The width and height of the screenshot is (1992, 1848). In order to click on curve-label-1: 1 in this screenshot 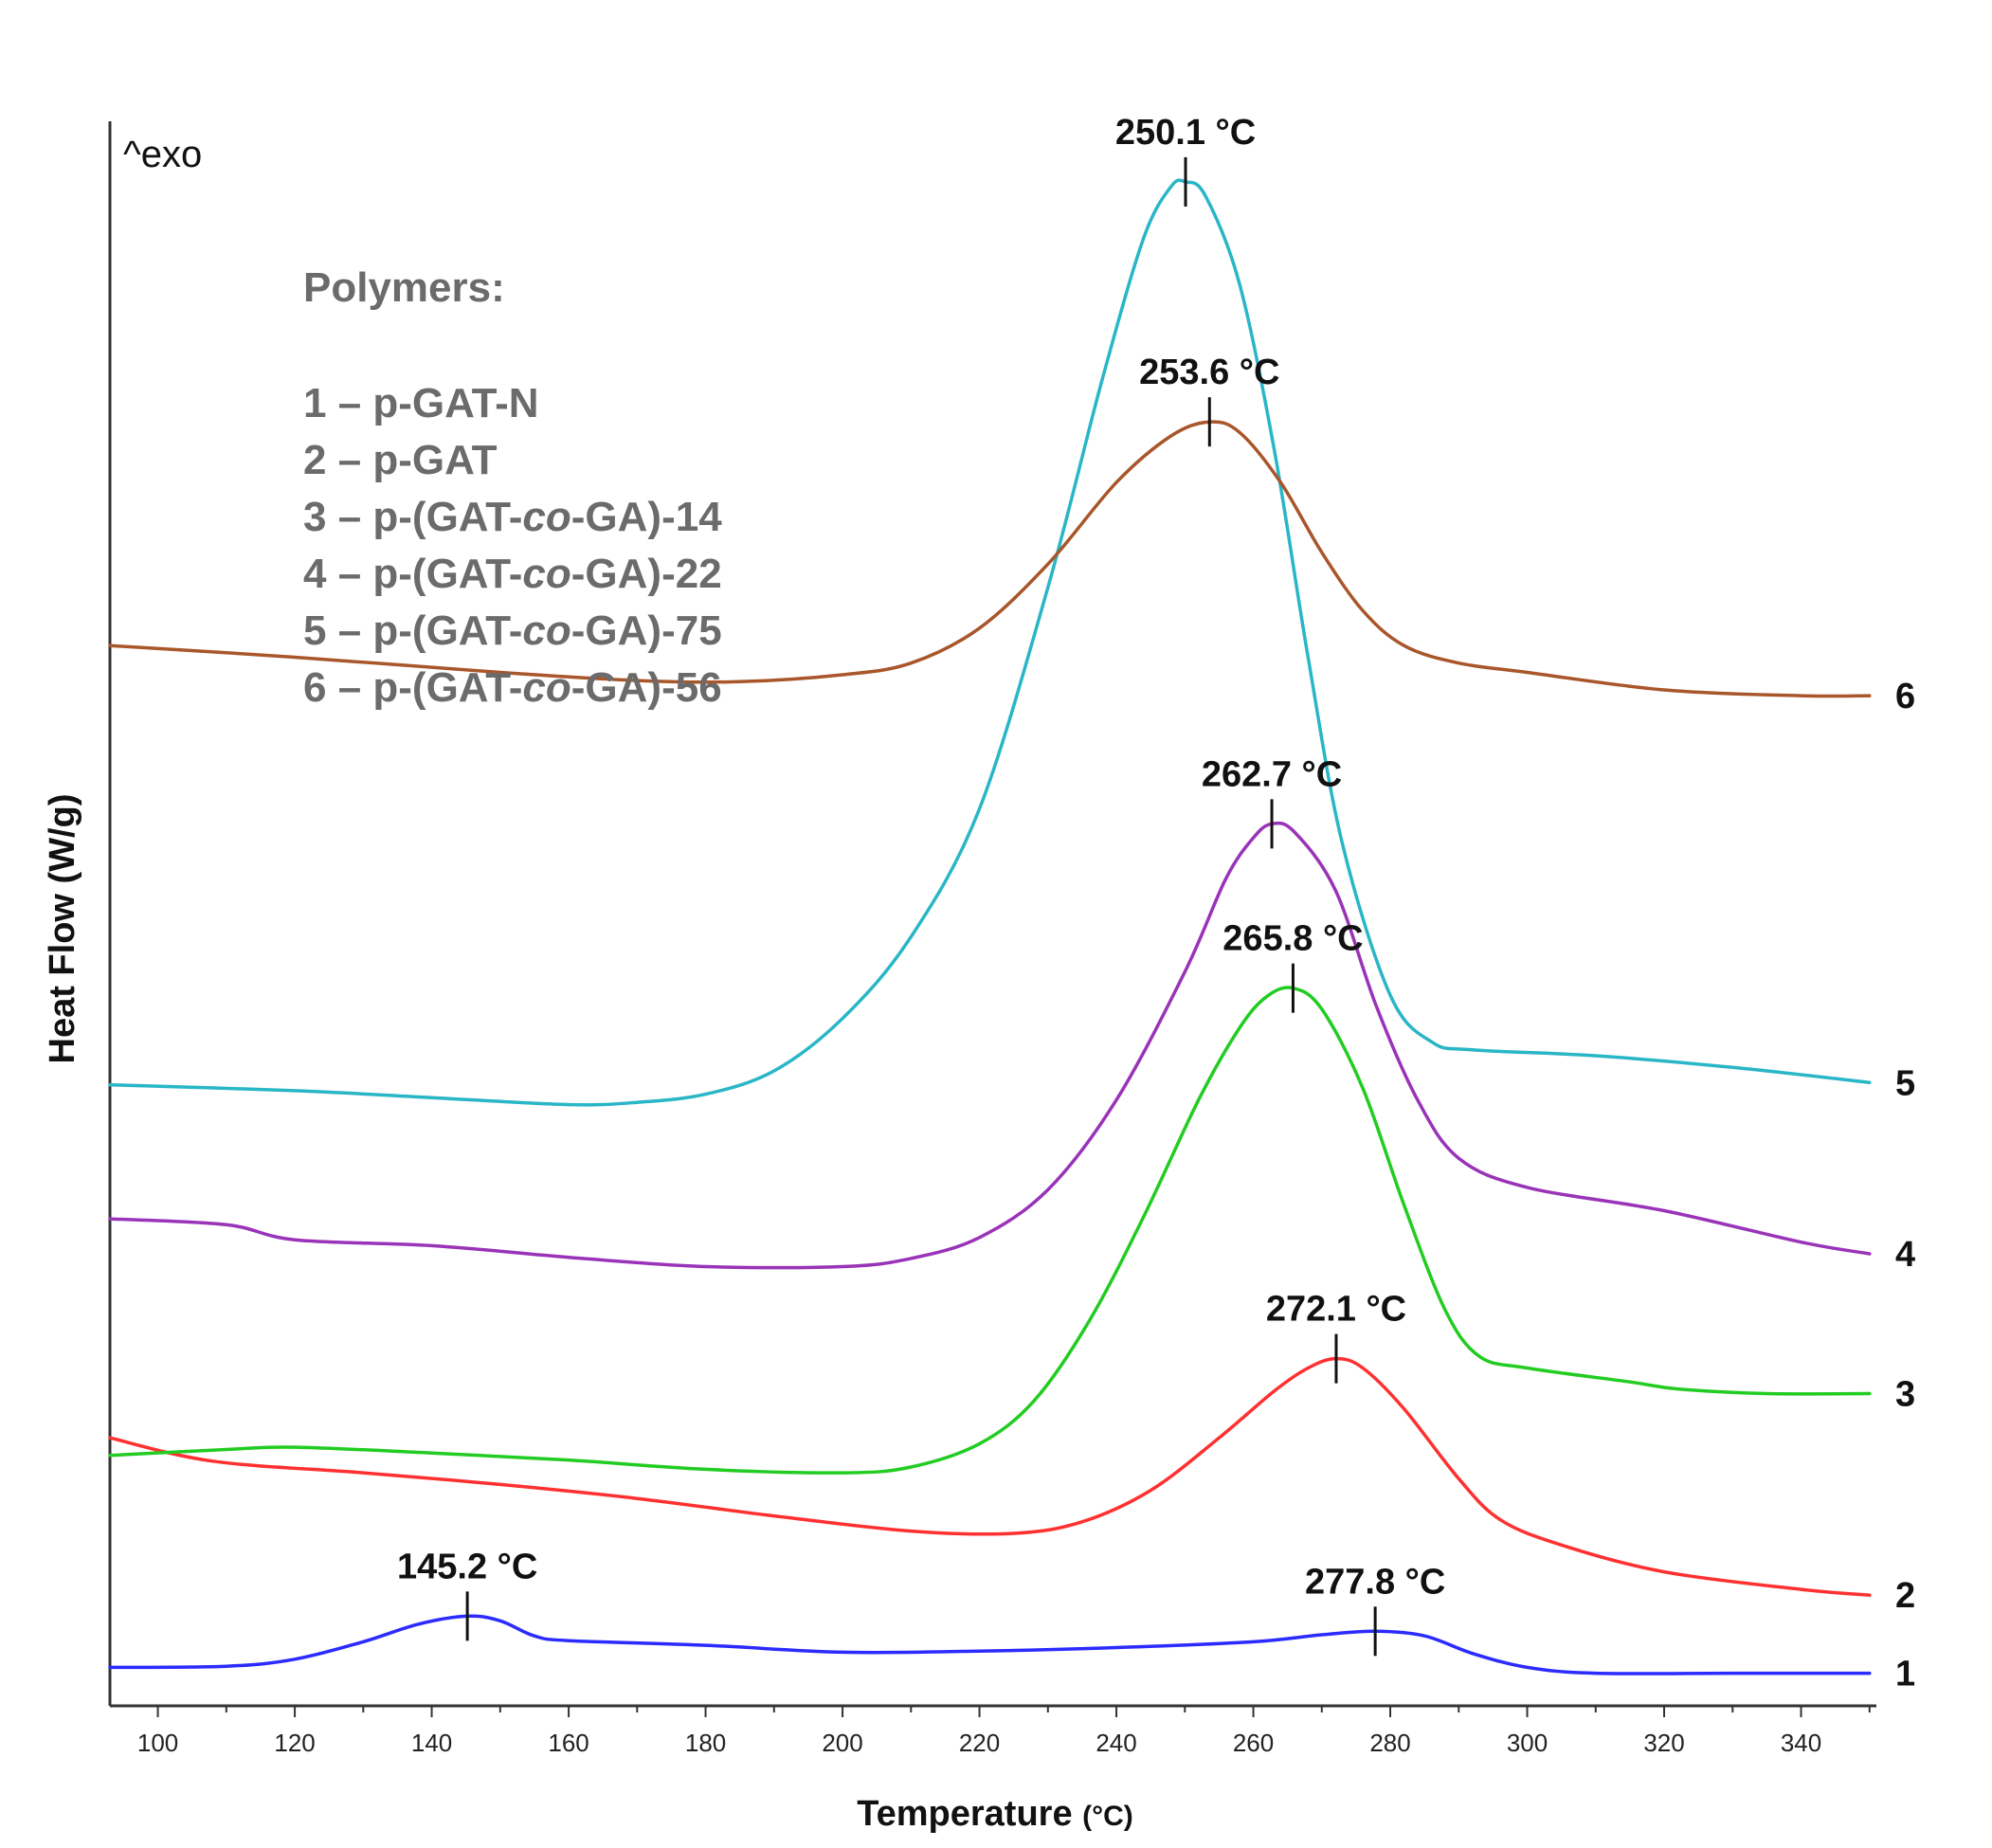, I will do `click(1905, 1675)`.